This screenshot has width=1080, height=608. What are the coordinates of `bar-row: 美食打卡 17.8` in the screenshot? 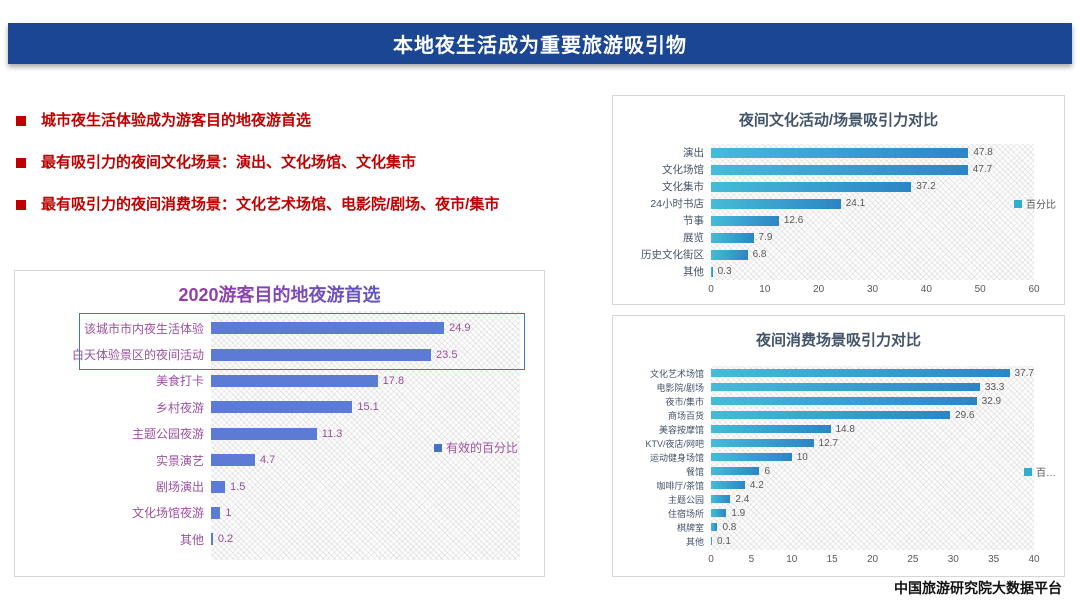 It's located at (279, 381).